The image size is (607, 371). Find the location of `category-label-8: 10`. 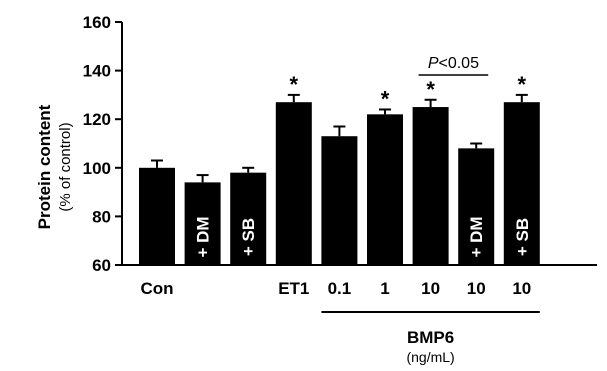

category-label-8: 10 is located at coordinates (521, 288).